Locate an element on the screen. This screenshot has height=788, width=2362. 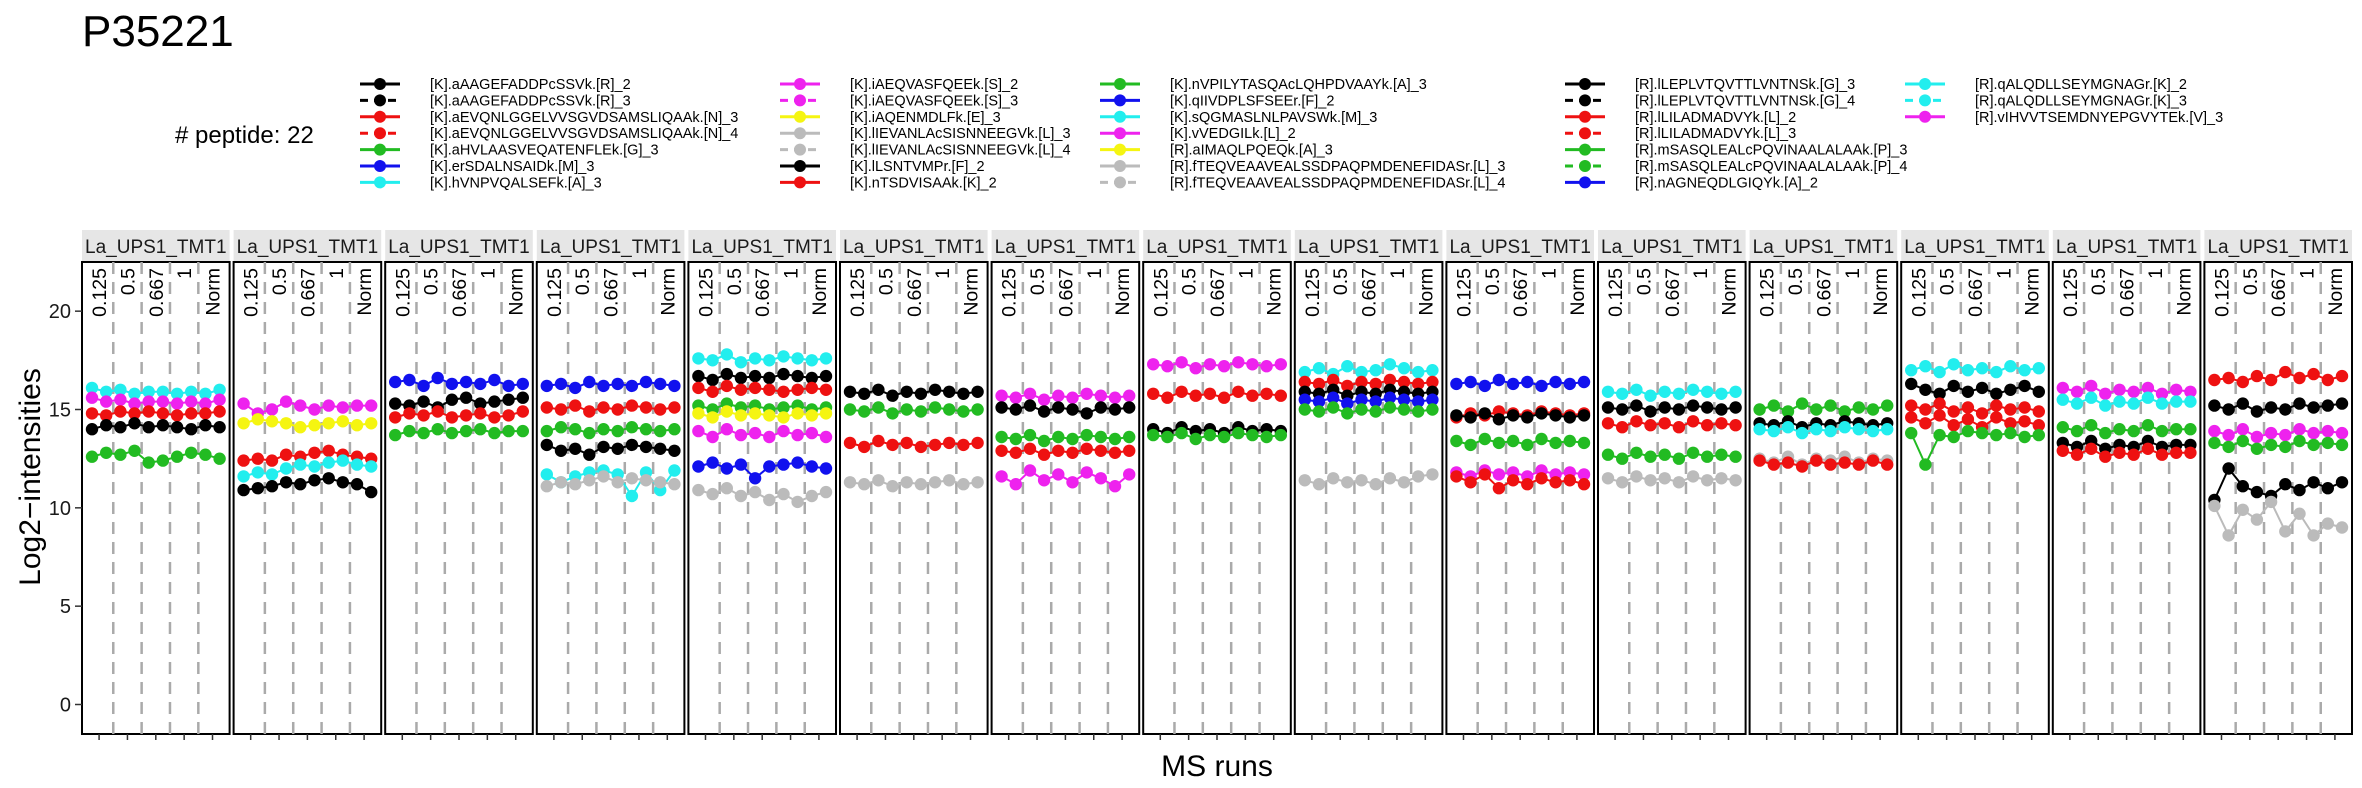
legend-item: [R].lLEPLVTQVTTLVNTNSk.[G]_3 is located at coordinates (1710, 85).